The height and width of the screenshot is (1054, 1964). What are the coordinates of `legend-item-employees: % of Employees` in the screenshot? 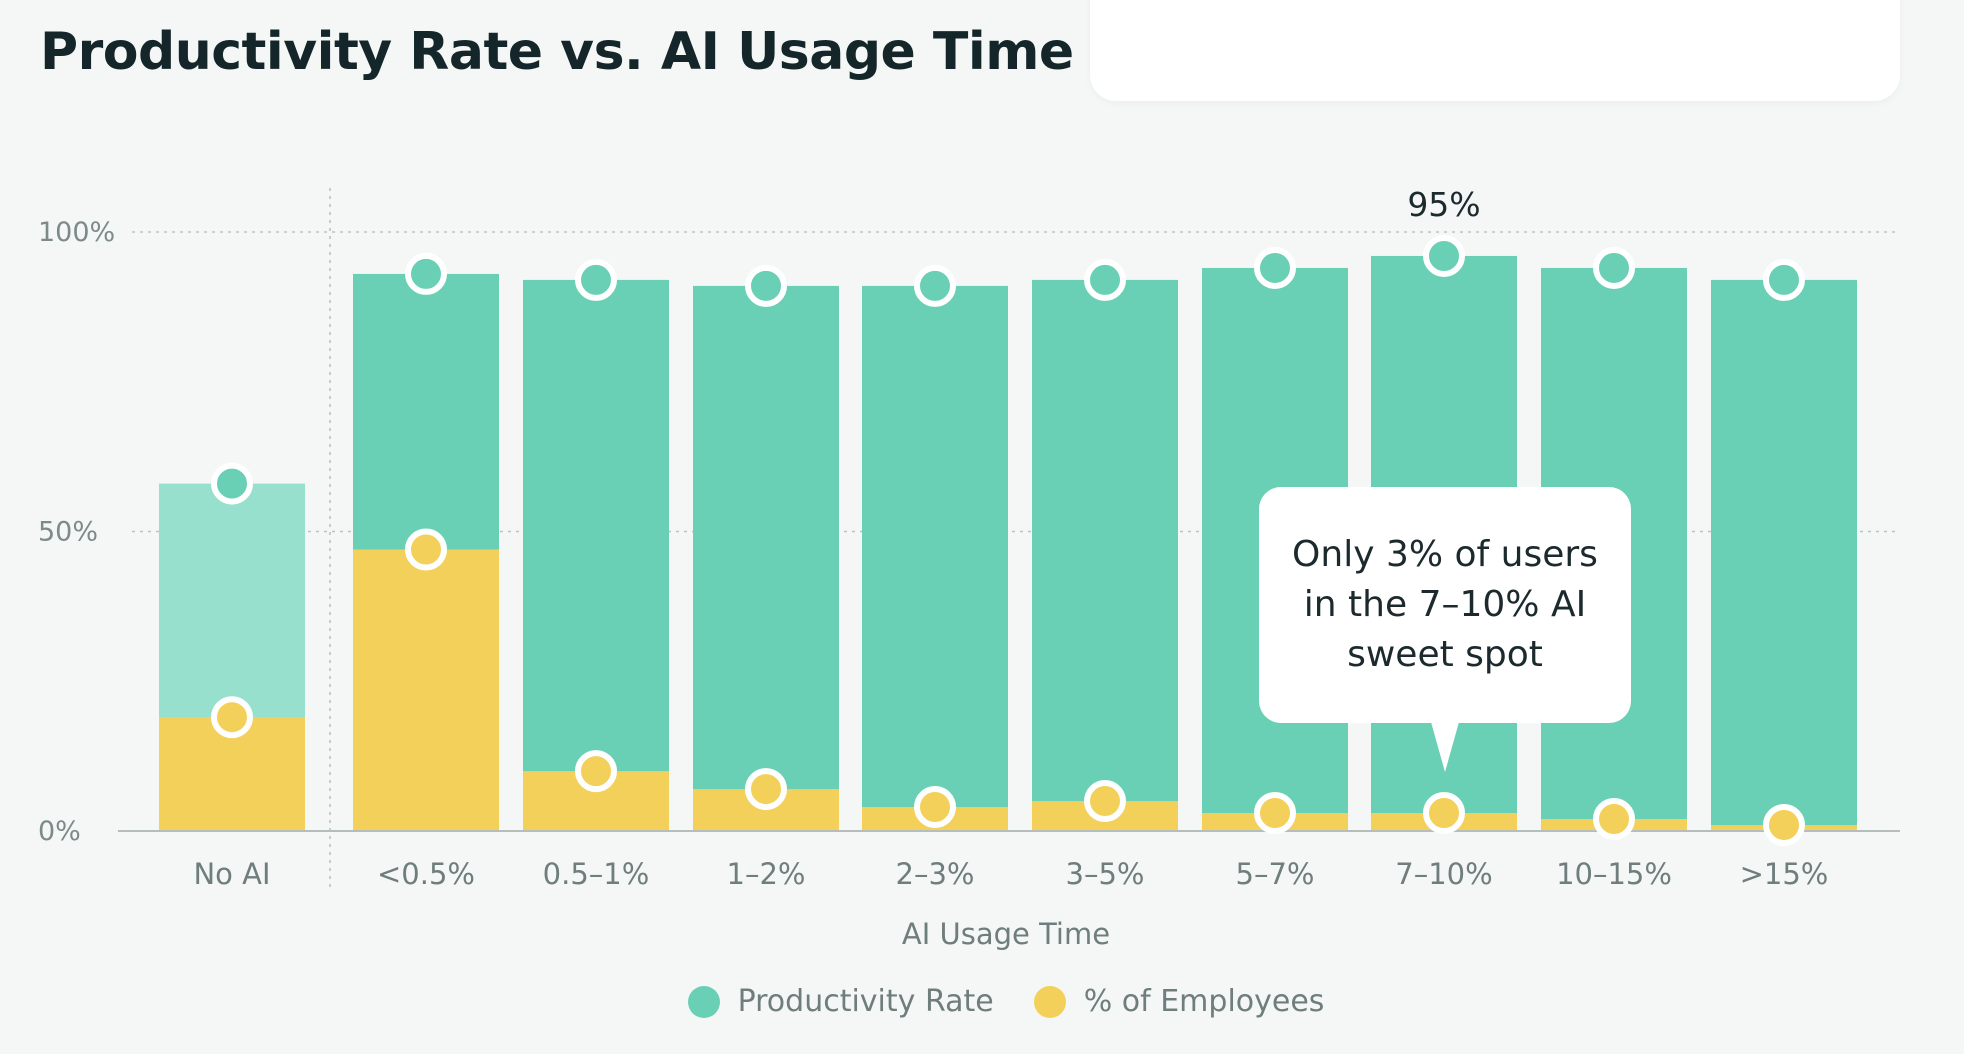 It's located at (1179, 1001).